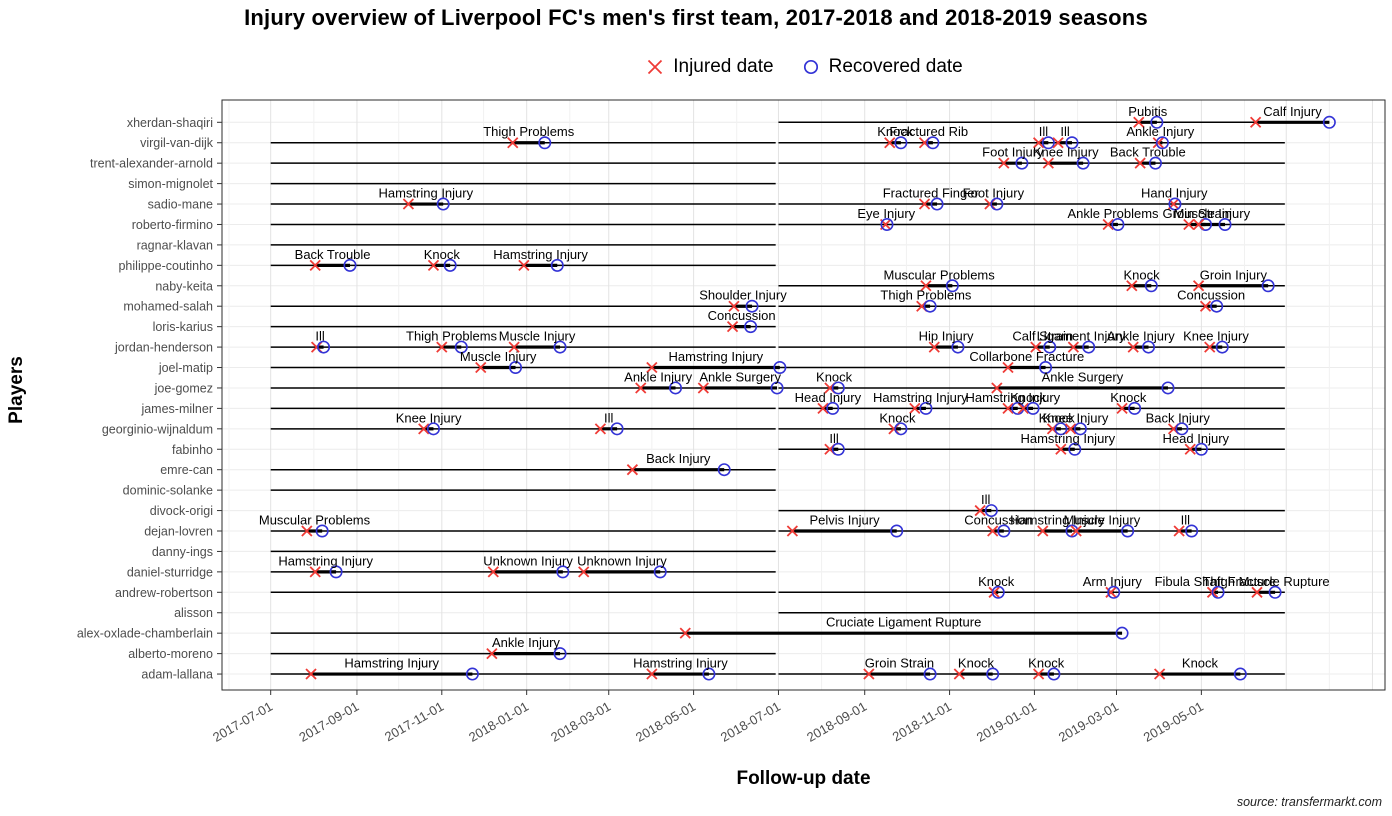 Image resolution: width=1392 pixels, height=816 pixels. Describe the element at coordinates (172, 225) in the screenshot. I see `player-tick-label: roberto-firmino` at that location.